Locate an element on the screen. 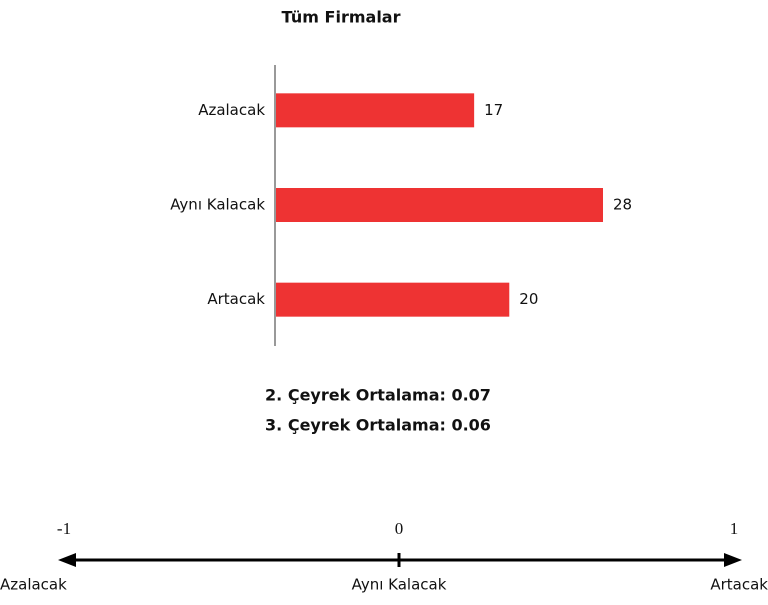 The width and height of the screenshot is (768, 605). chart-title: Tüm Firmalar is located at coordinates (341, 17).